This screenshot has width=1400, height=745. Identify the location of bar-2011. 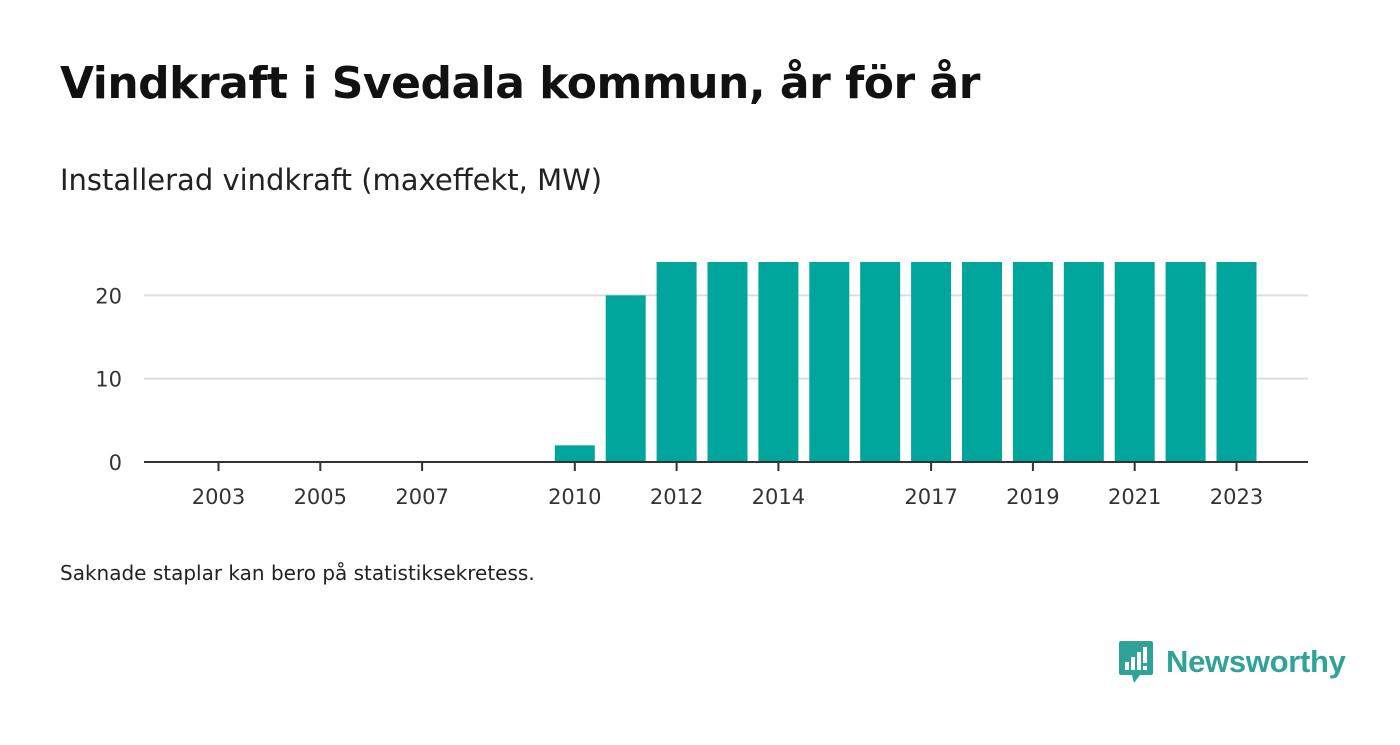
(625, 378).